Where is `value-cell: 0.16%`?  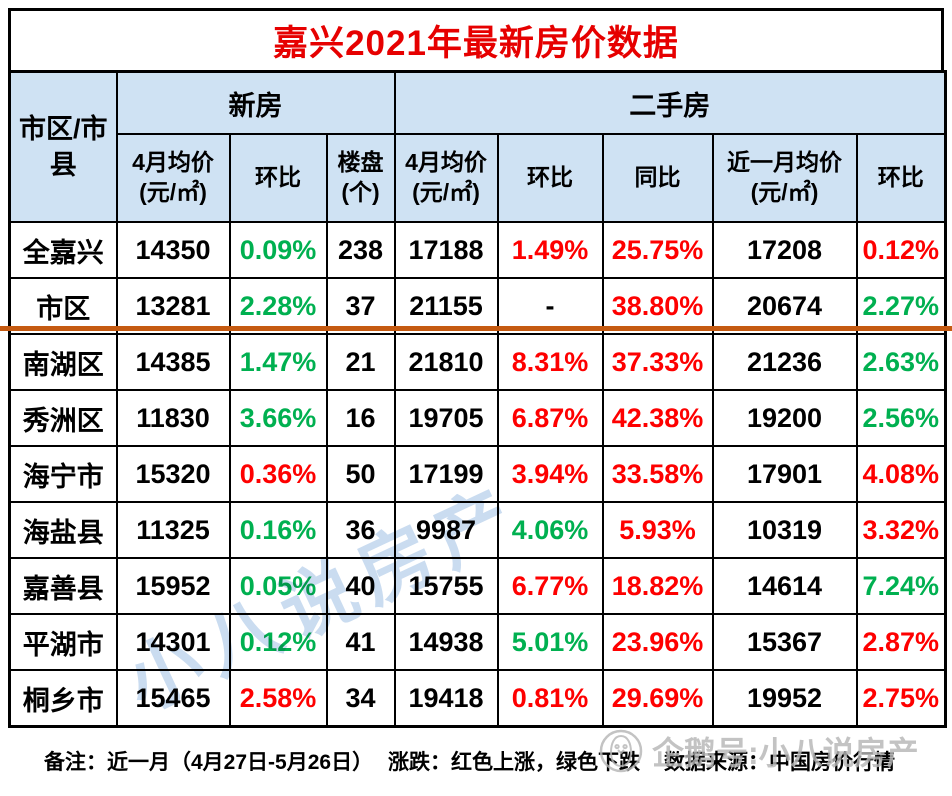 value-cell: 0.16% is located at coordinates (278, 530).